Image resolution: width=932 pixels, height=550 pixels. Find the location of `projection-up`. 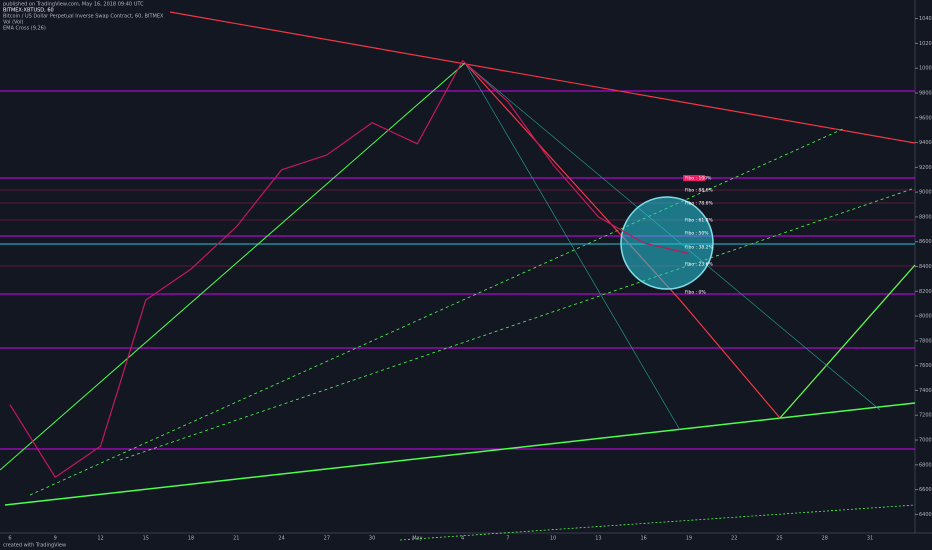

projection-up is located at coordinates (847, 341).